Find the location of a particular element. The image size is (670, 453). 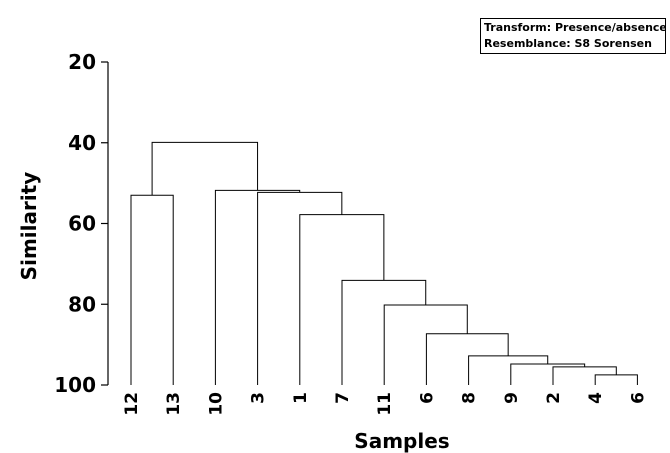

y-tick-label-40: 40 is located at coordinates (82, 143).